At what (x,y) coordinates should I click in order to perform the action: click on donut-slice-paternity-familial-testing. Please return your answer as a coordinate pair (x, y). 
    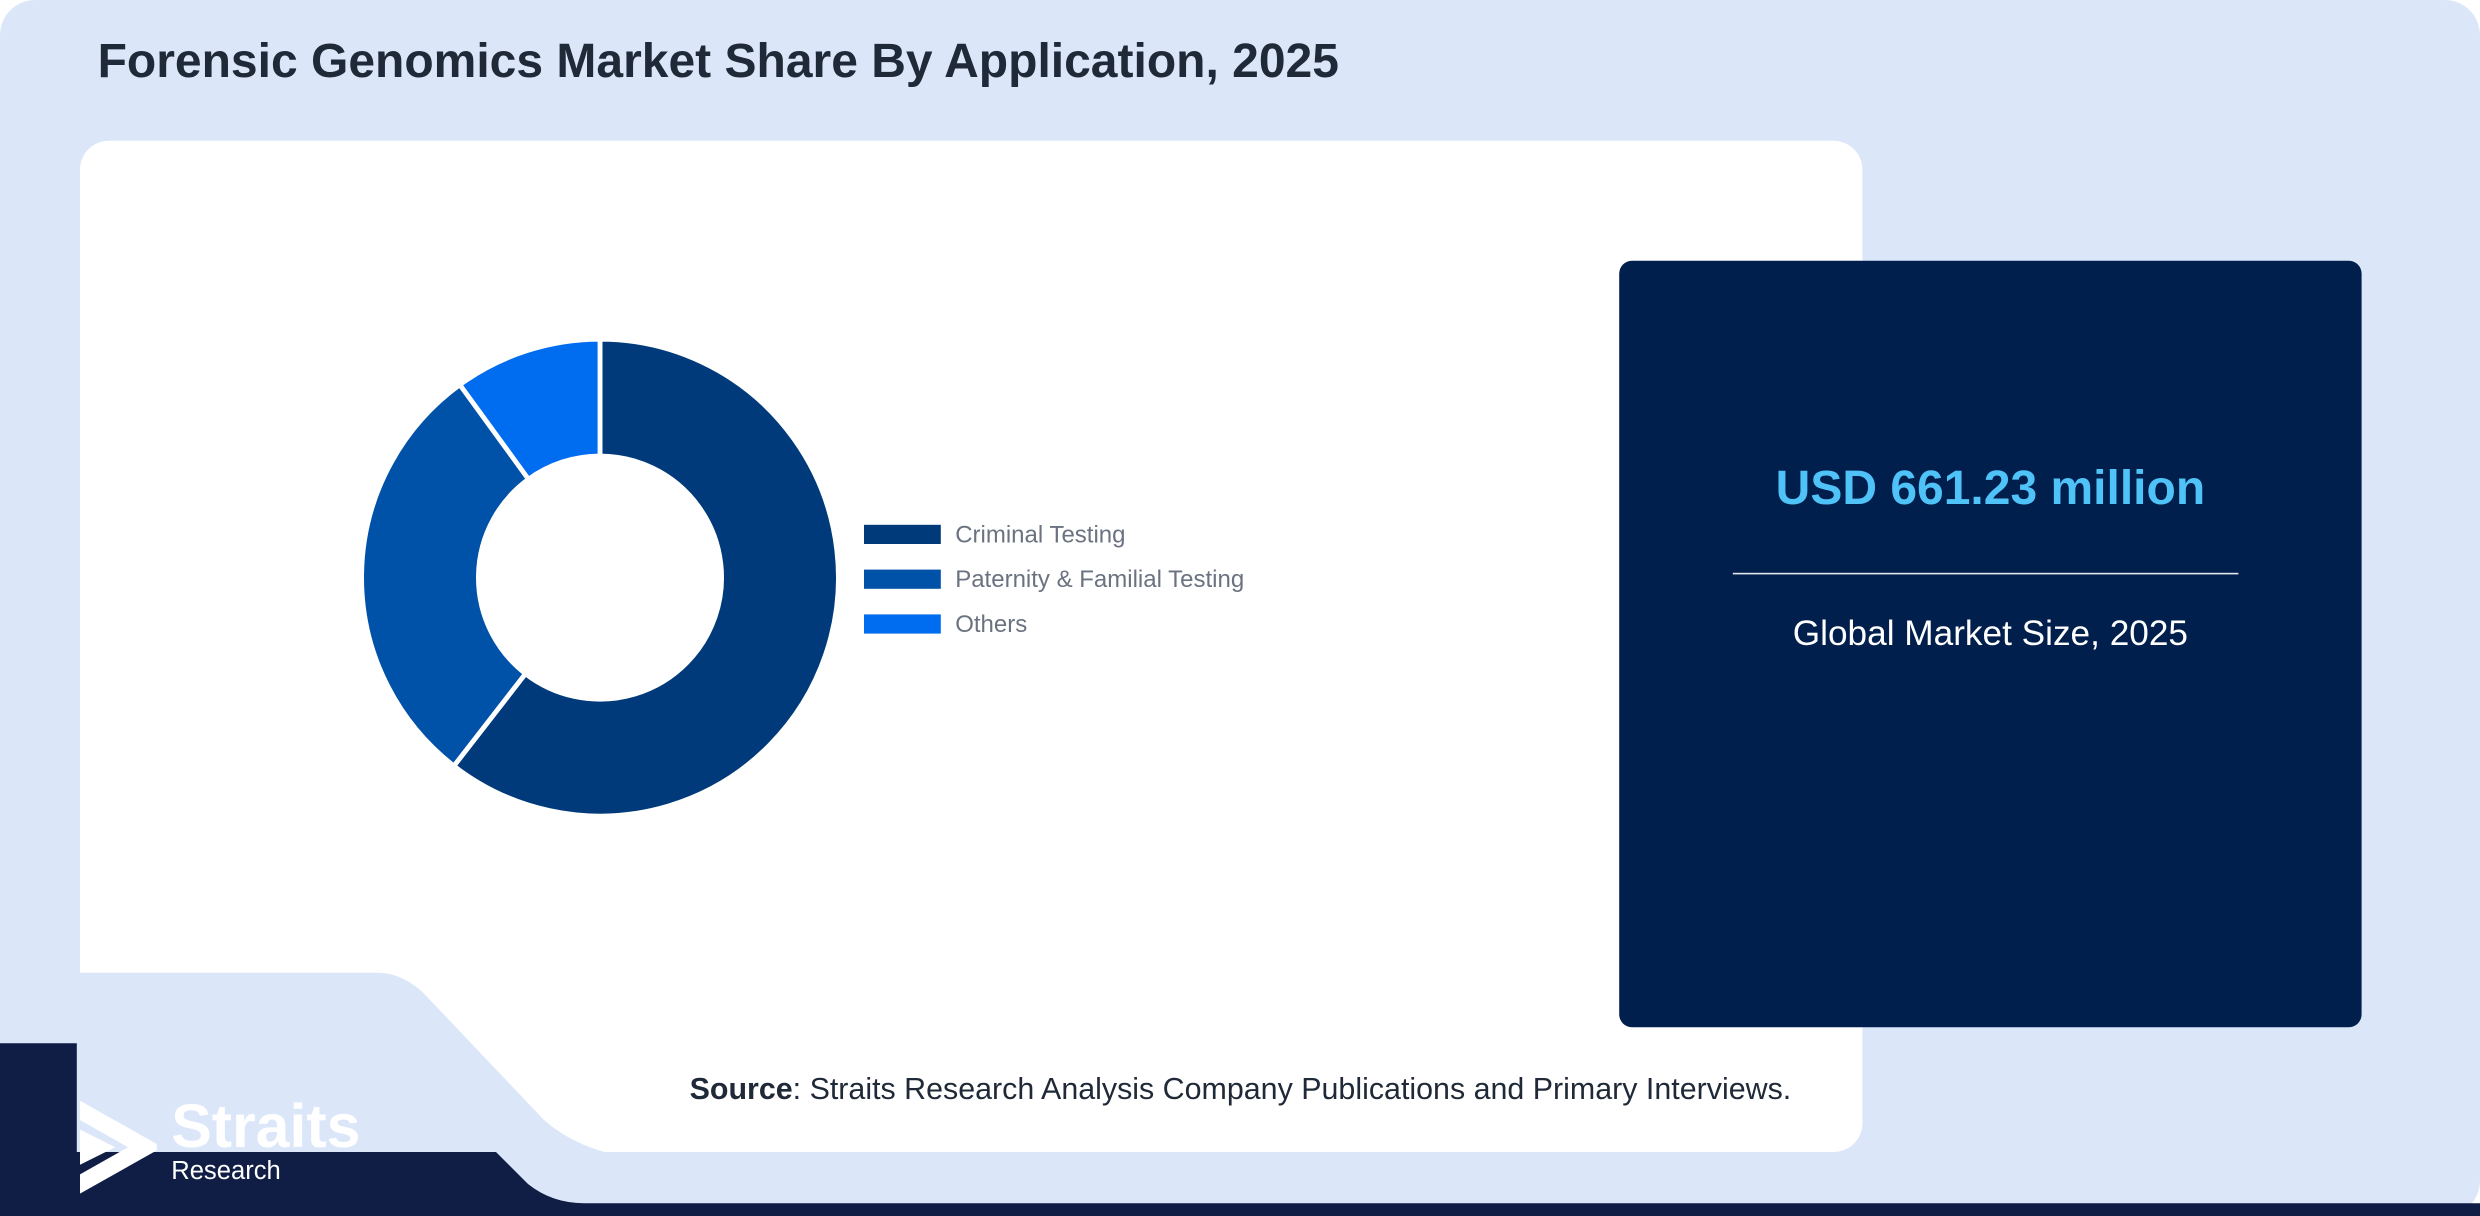
    Looking at the image, I should click on (445, 575).